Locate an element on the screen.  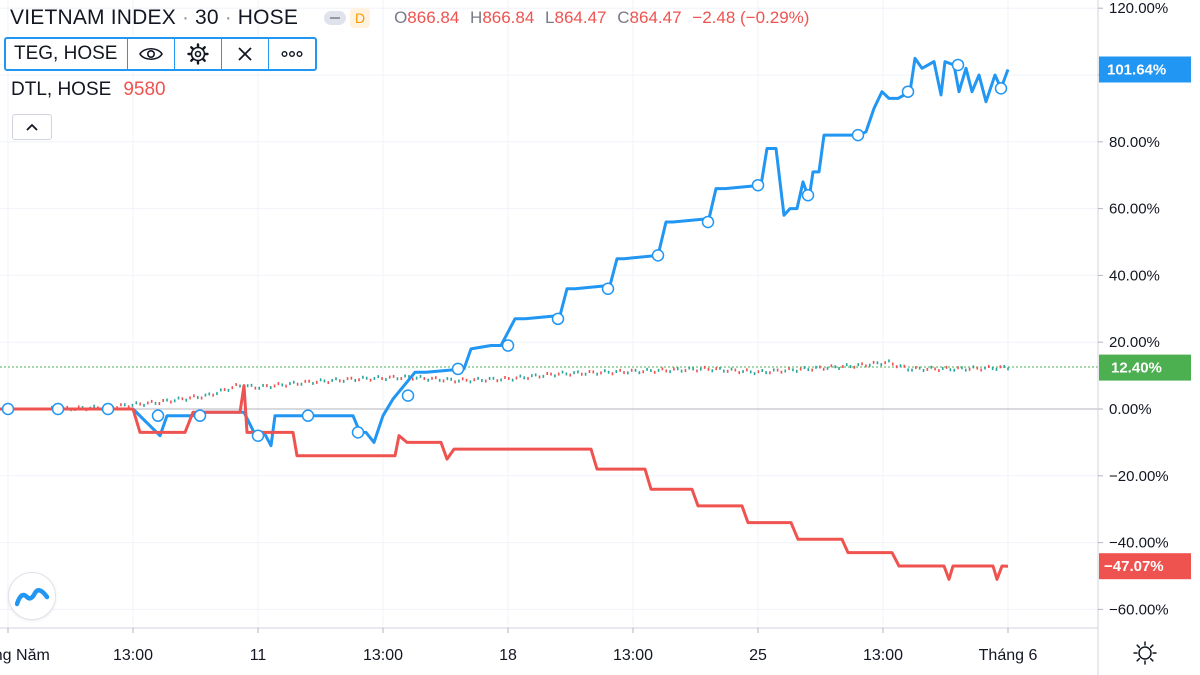
more-button is located at coordinates (291, 54).